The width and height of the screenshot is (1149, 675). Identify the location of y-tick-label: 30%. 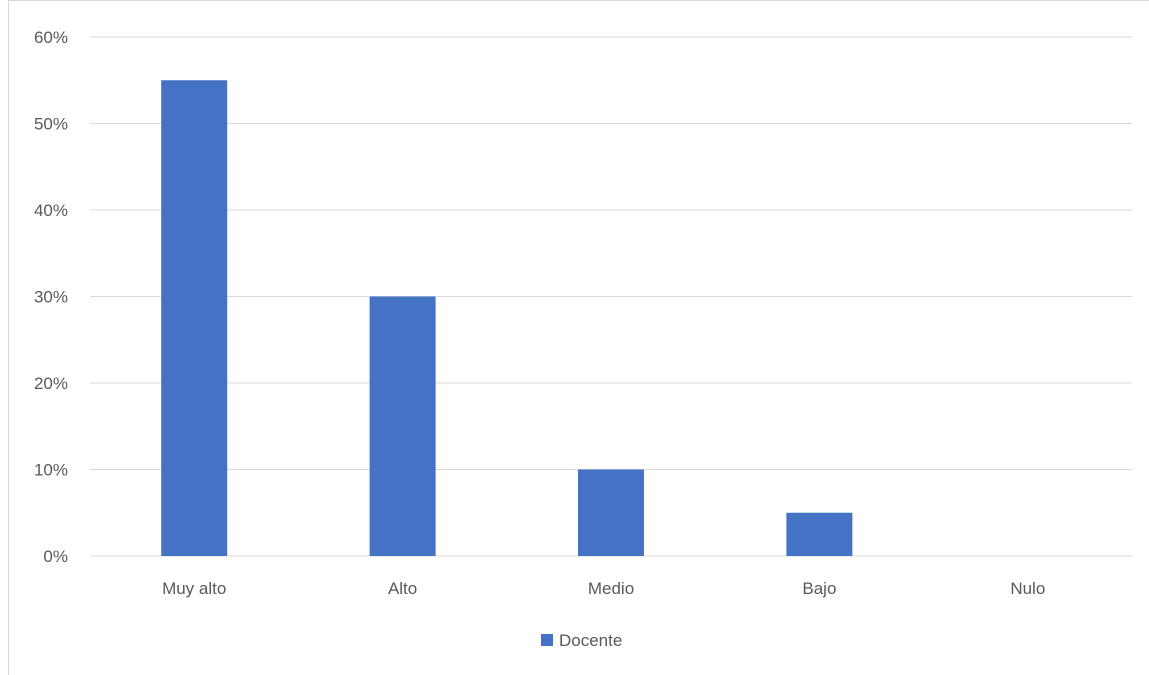
(51, 297).